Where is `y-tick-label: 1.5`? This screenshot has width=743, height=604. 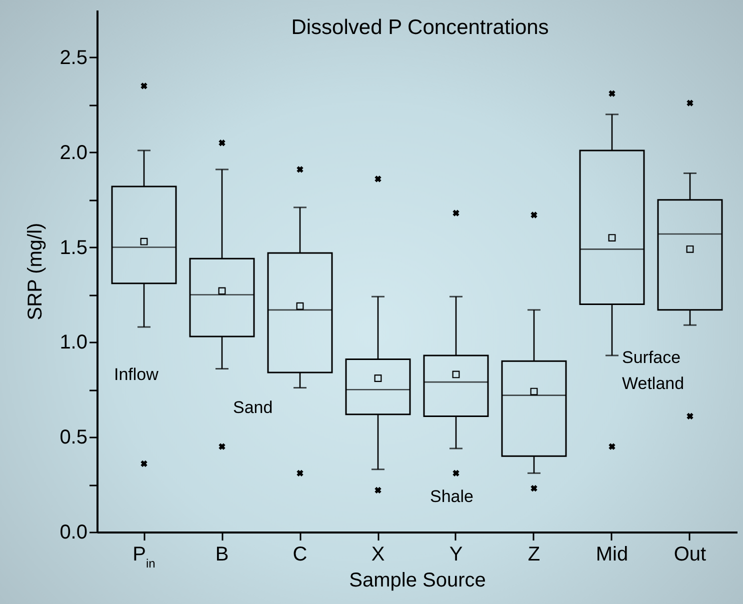
y-tick-label: 1.5 is located at coordinates (74, 247).